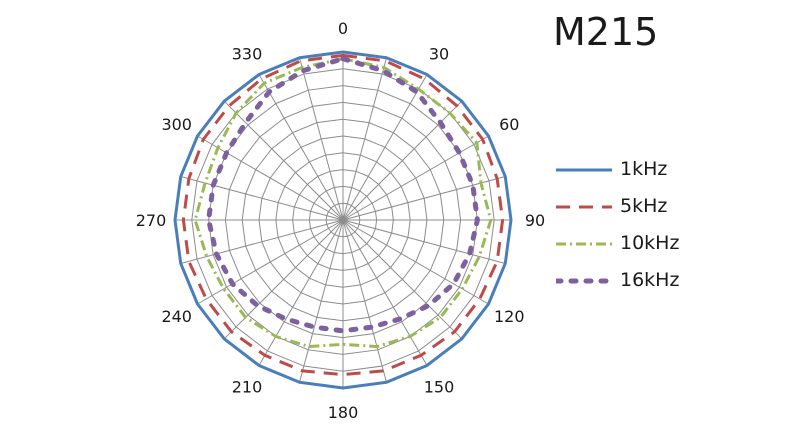 The width and height of the screenshot is (800, 425). I want to click on angle-tick-label: 210, so click(247, 386).